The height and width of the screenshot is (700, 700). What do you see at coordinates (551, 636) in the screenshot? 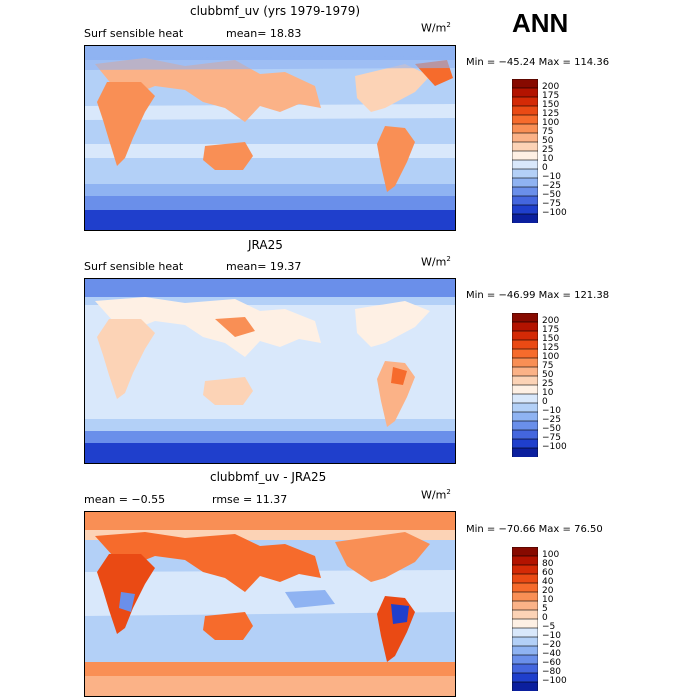
I see `colorbar-tick-label: −10` at bounding box center [551, 636].